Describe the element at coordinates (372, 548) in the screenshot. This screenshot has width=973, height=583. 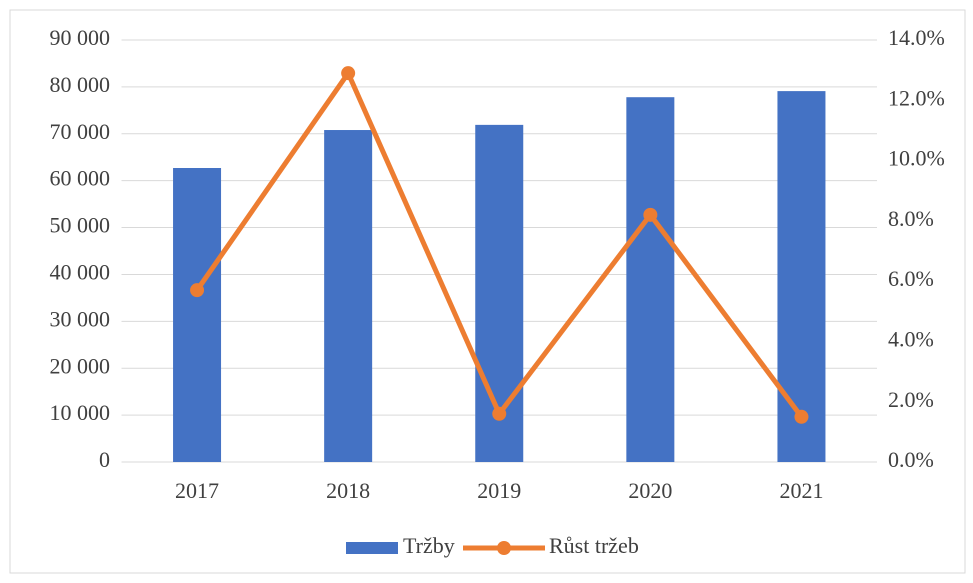
I see `legend-swatch` at that location.